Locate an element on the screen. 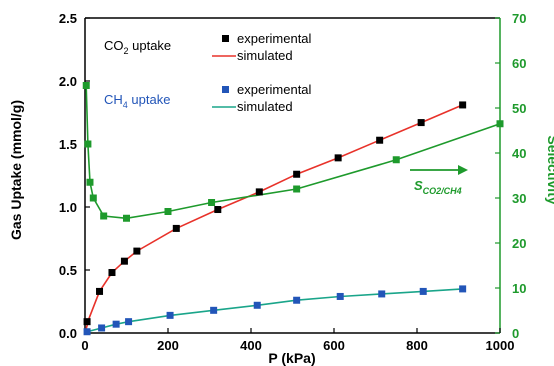 This screenshot has height=366, width=554. x-tick-label: 0 is located at coordinates (84, 345).